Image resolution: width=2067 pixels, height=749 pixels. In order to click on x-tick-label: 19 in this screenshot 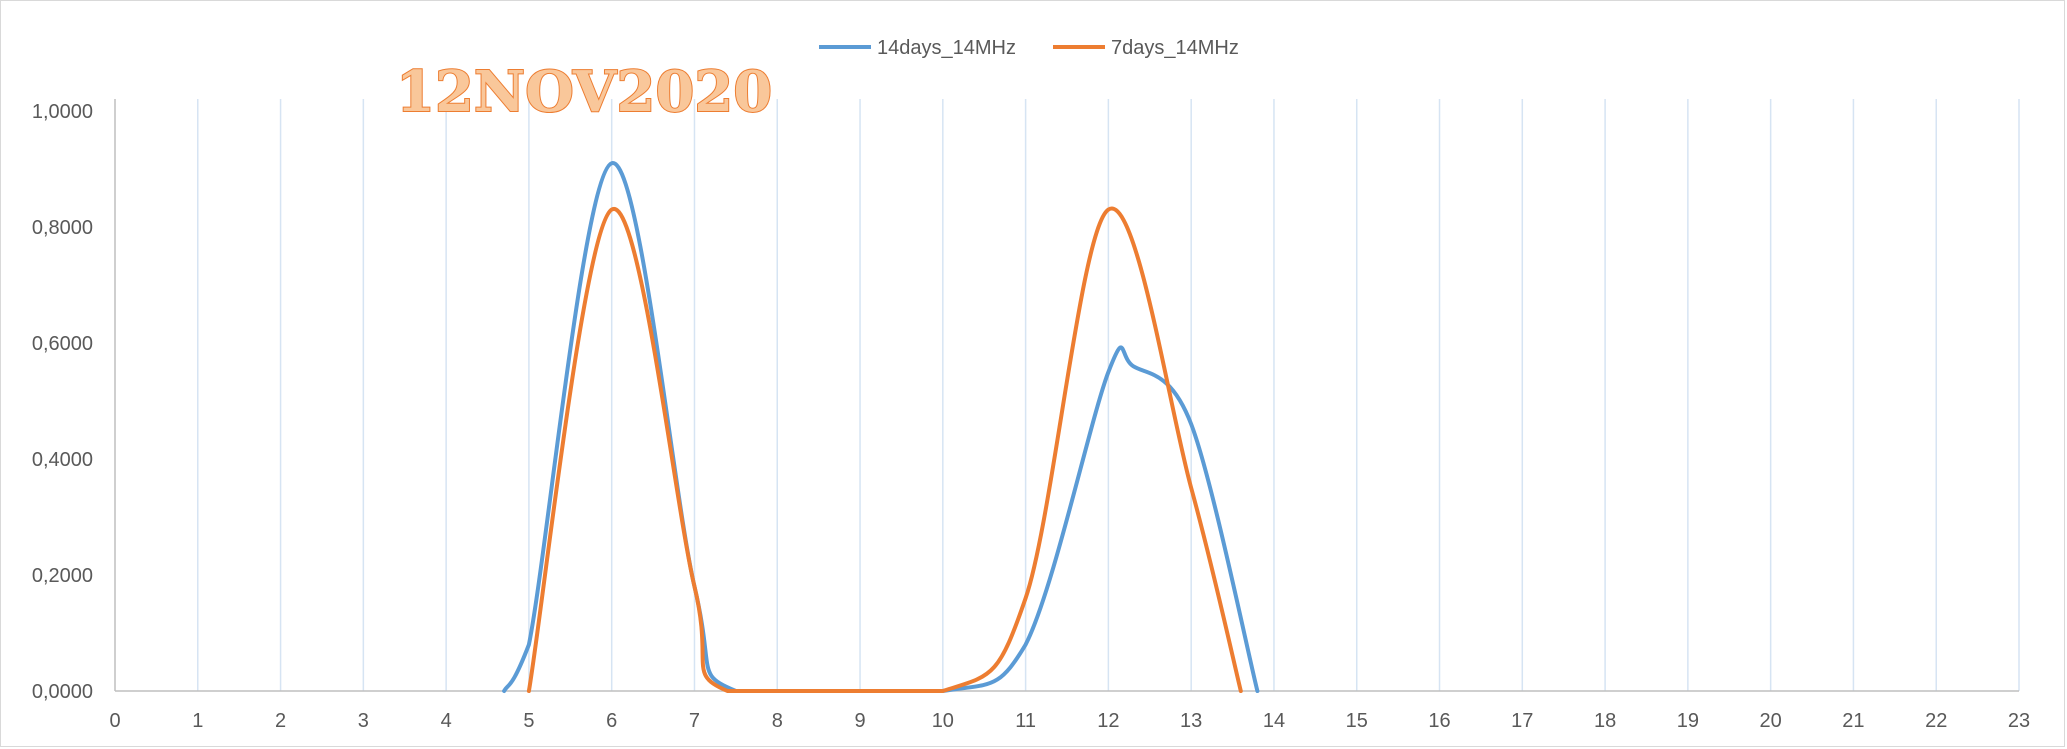, I will do `click(1688, 721)`.